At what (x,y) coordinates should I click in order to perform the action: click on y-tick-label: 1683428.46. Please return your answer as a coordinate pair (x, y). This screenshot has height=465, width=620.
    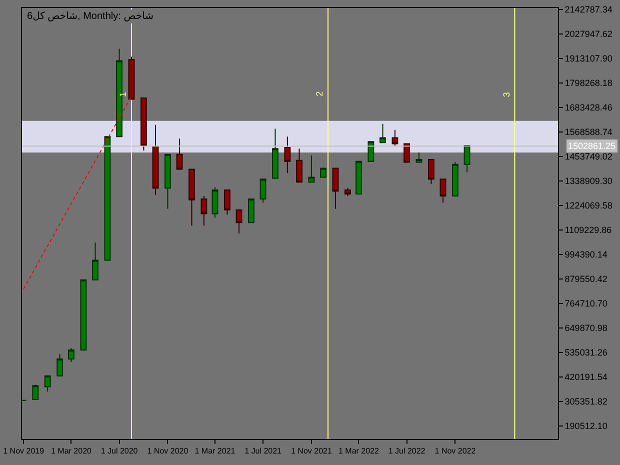
    Looking at the image, I should click on (588, 107).